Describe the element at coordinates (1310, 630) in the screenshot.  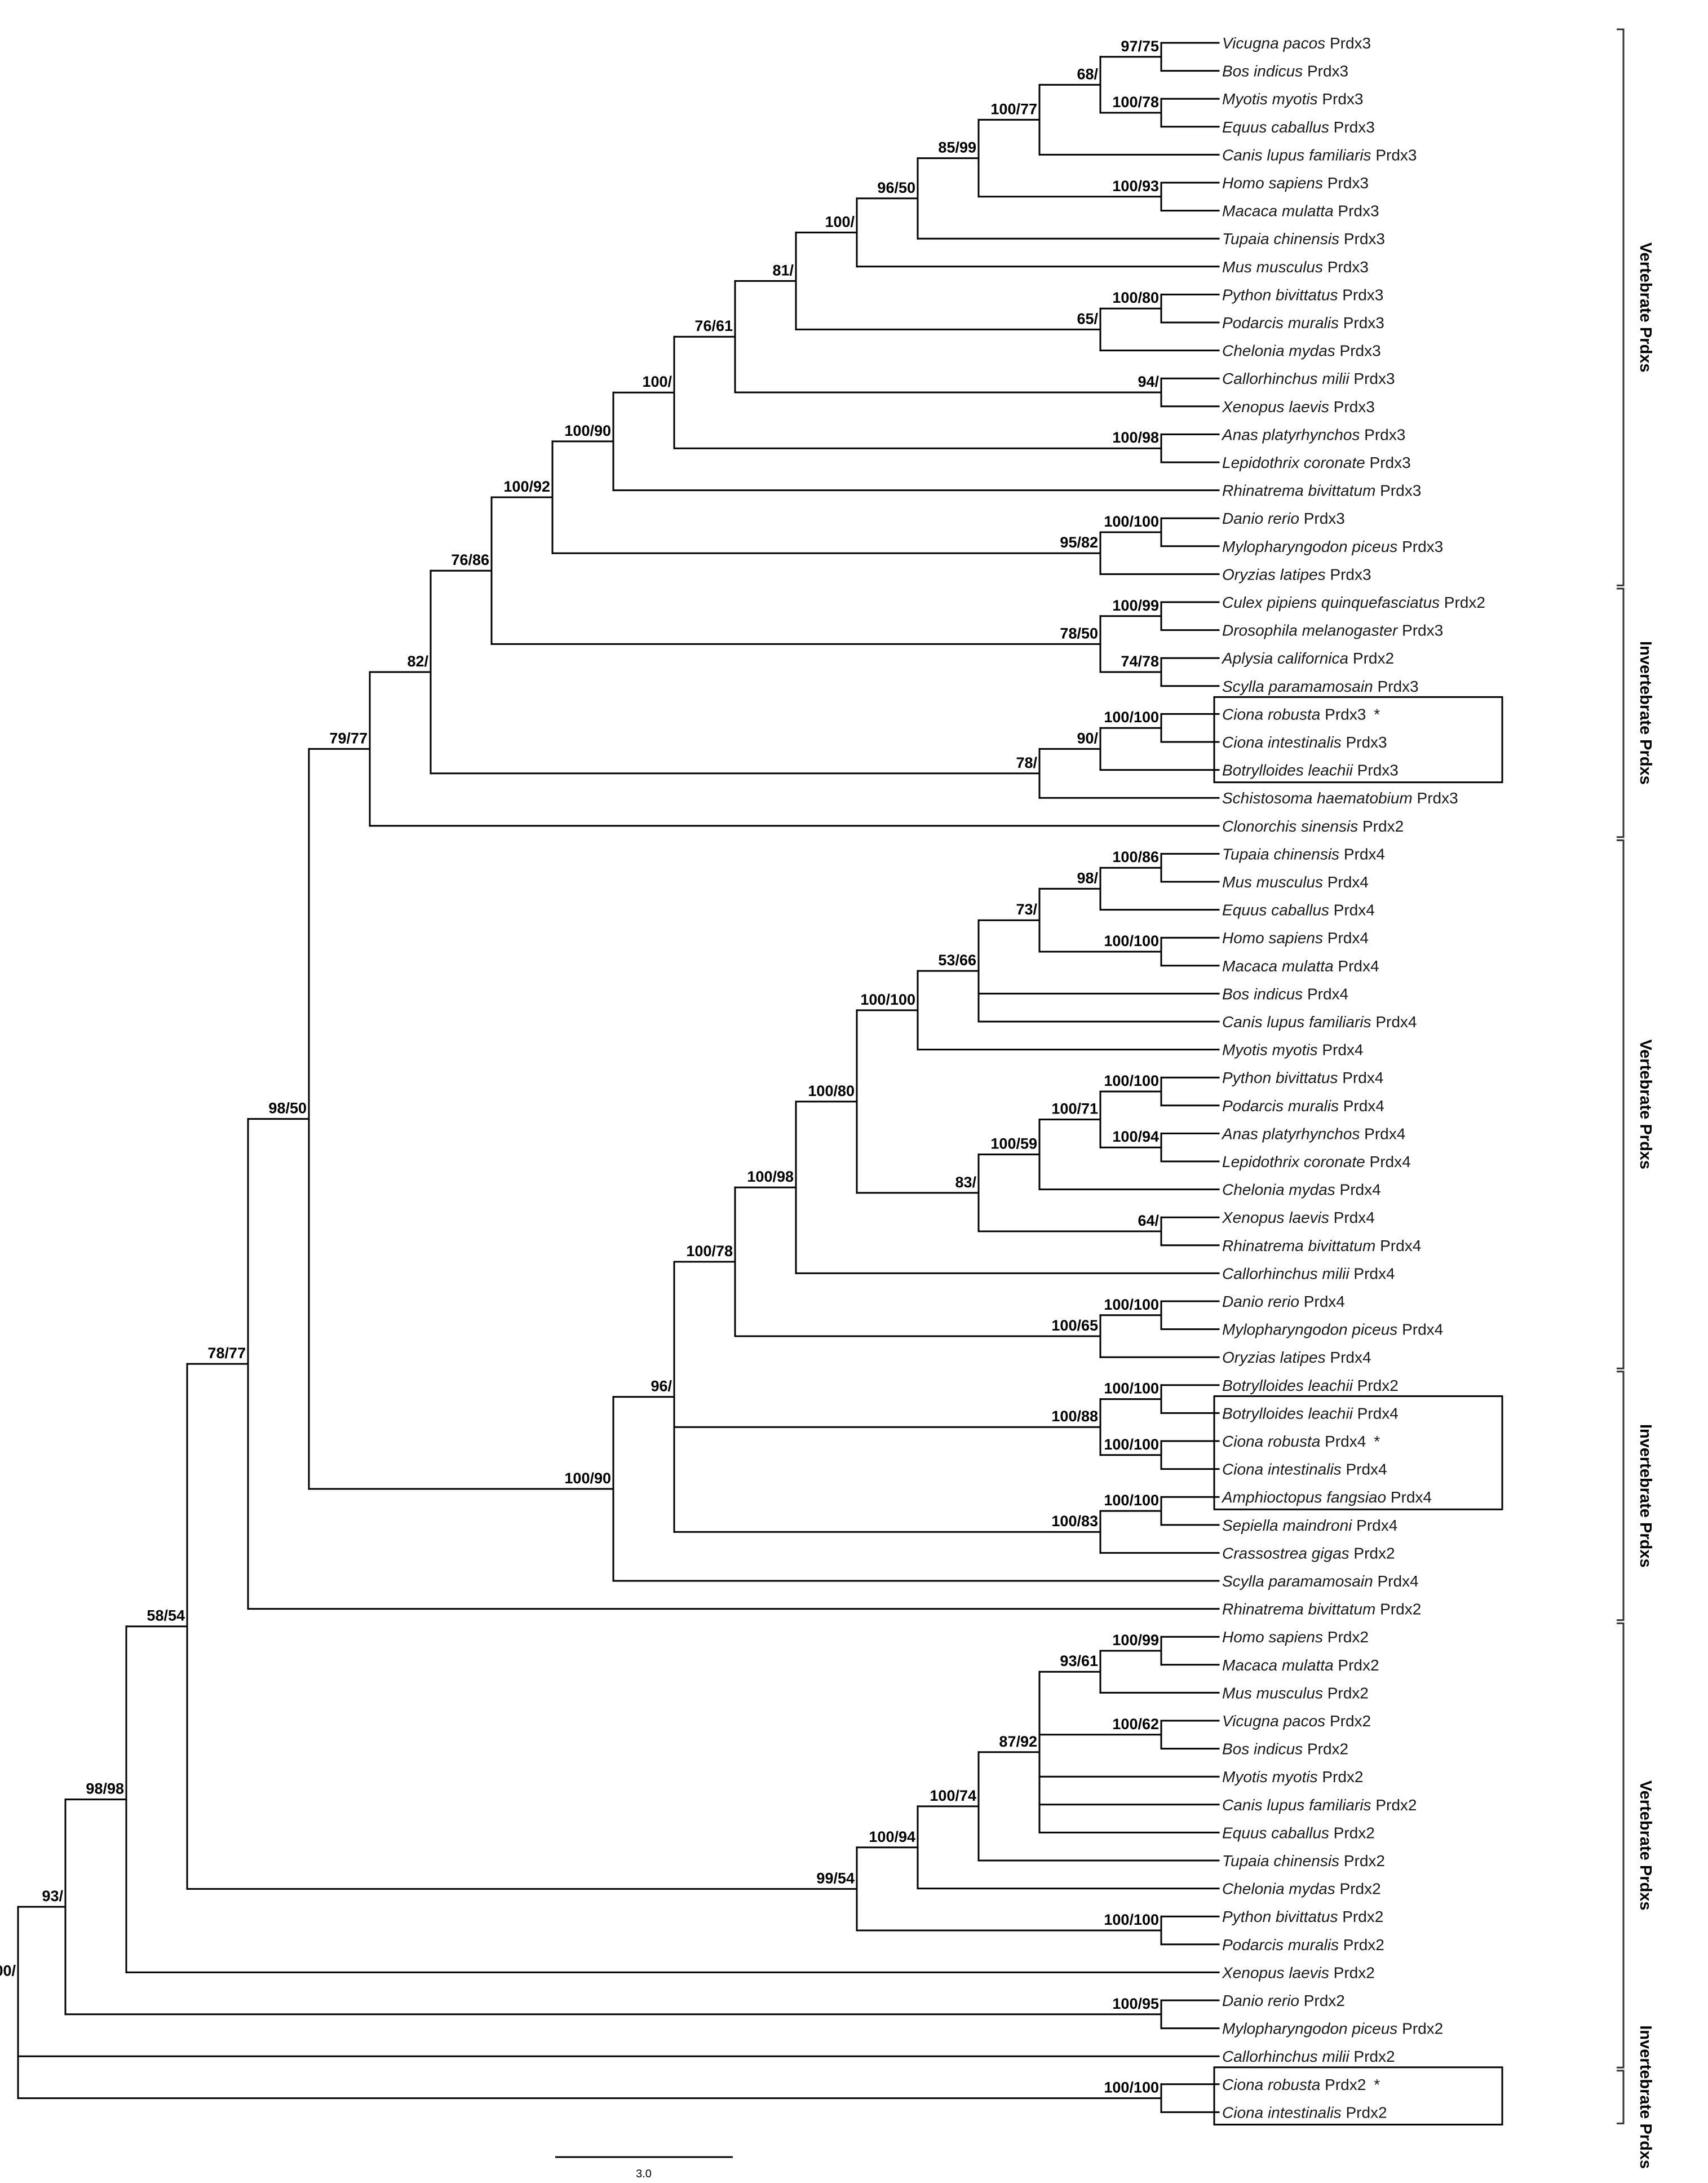
I see `species-name: Drosophila melanogaster` at that location.